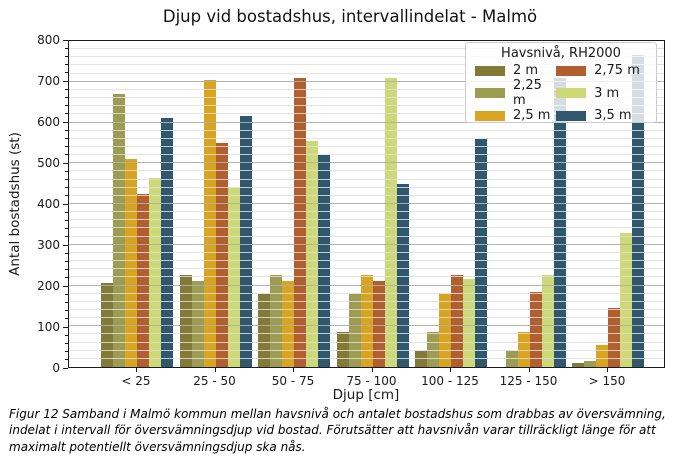  Describe the element at coordinates (136, 381) in the screenshot. I see `x-tick-label: < 25` at that location.